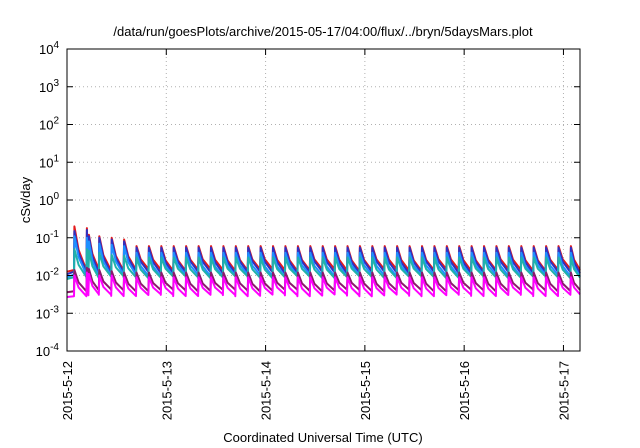 This screenshot has width=640, height=448. I want to click on y-tick-label: 10⁻², so click(48, 275).